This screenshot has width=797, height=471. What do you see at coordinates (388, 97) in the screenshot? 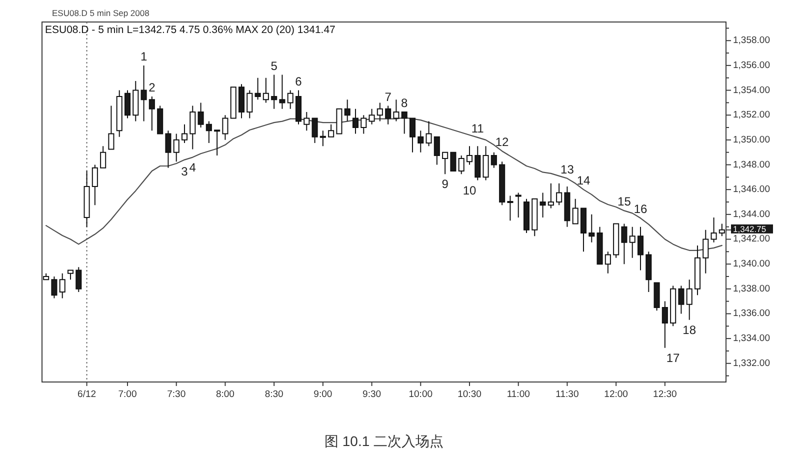
I see `value-label: 7` at bounding box center [388, 97].